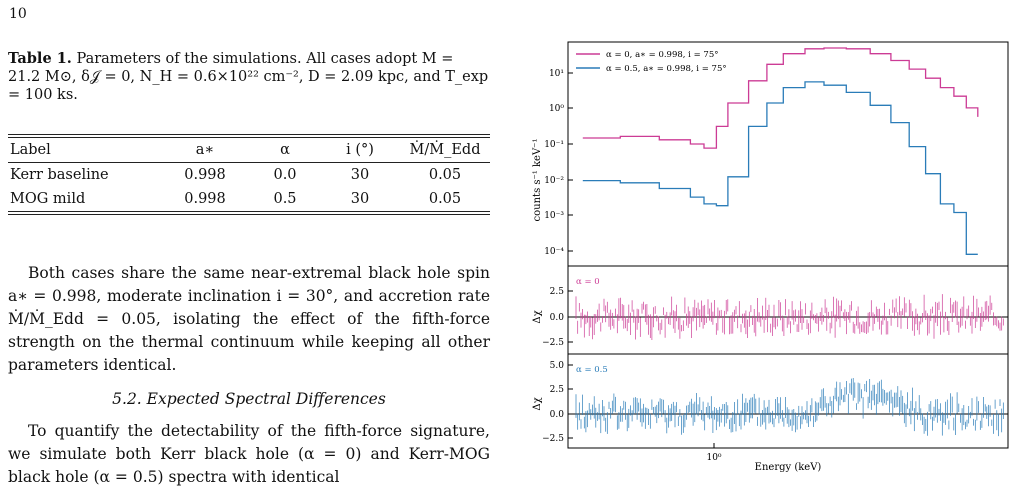  I want to click on table-caption-label: Table 1., so click(40, 58).